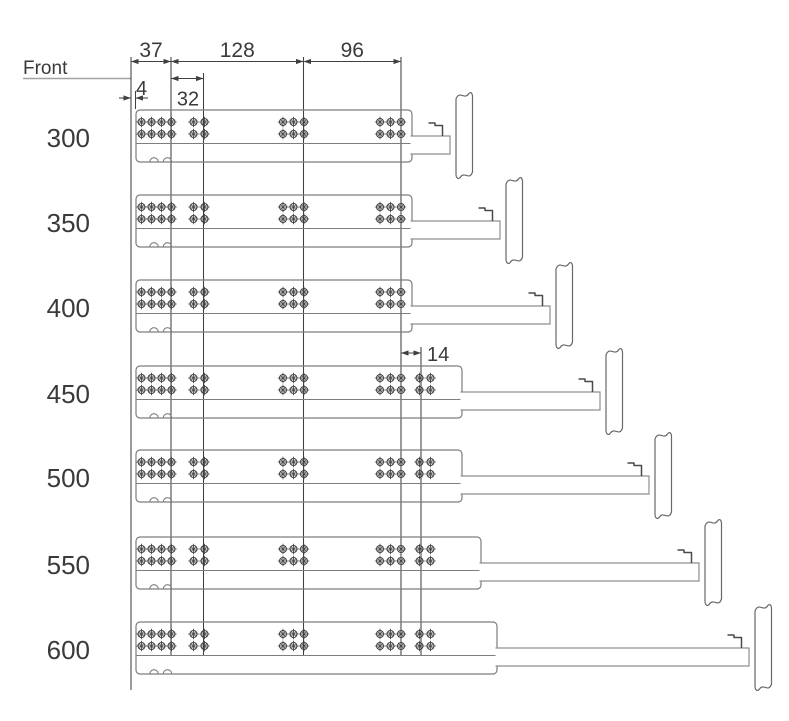 Image resolution: width=789 pixels, height=721 pixels. I want to click on slide-row-450: 450, so click(335, 391).